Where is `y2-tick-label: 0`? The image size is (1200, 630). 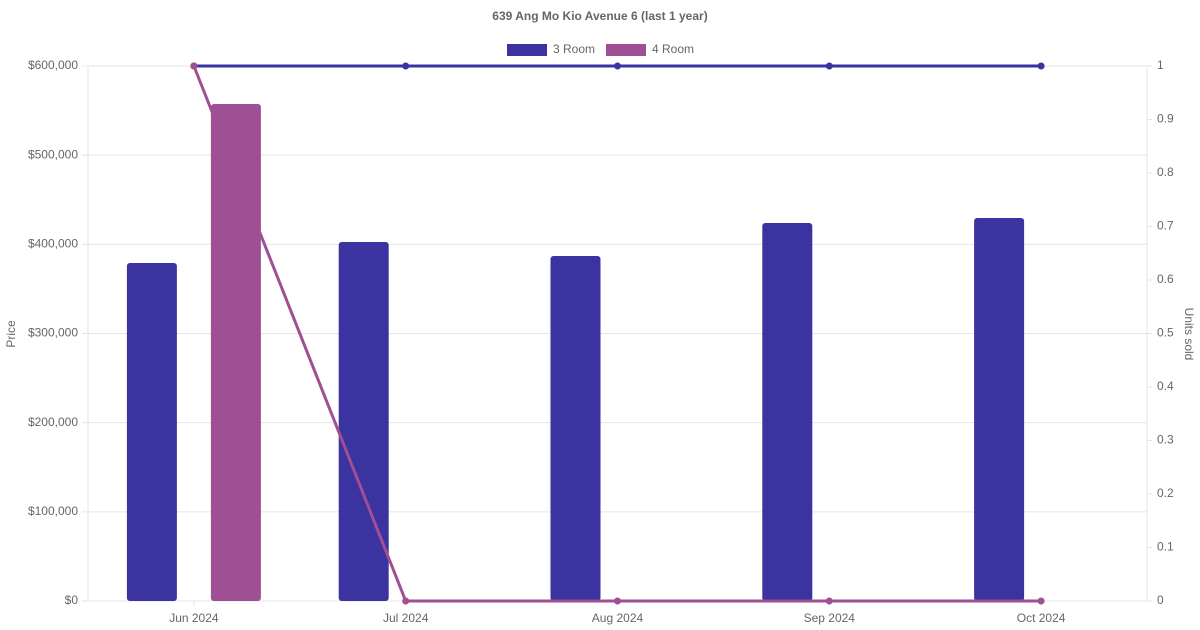
y2-tick-label: 0 is located at coordinates (1160, 600).